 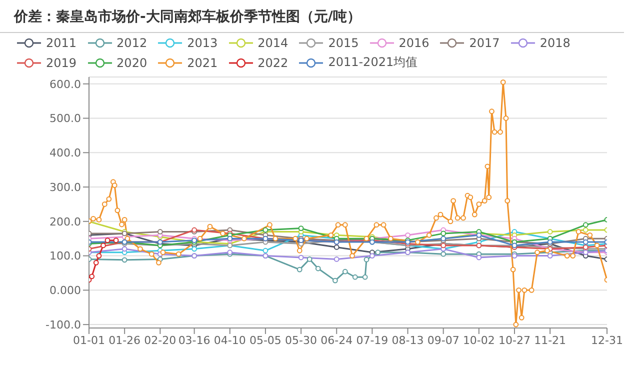 I want to click on x-tick-label: 05-30, so click(x=301, y=340).